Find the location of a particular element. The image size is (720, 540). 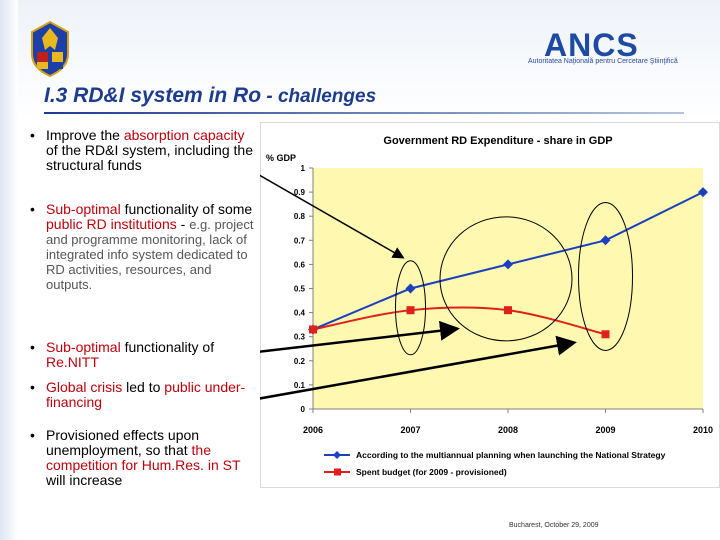

bullet-text-segment: public under-financing is located at coordinates (146, 394).